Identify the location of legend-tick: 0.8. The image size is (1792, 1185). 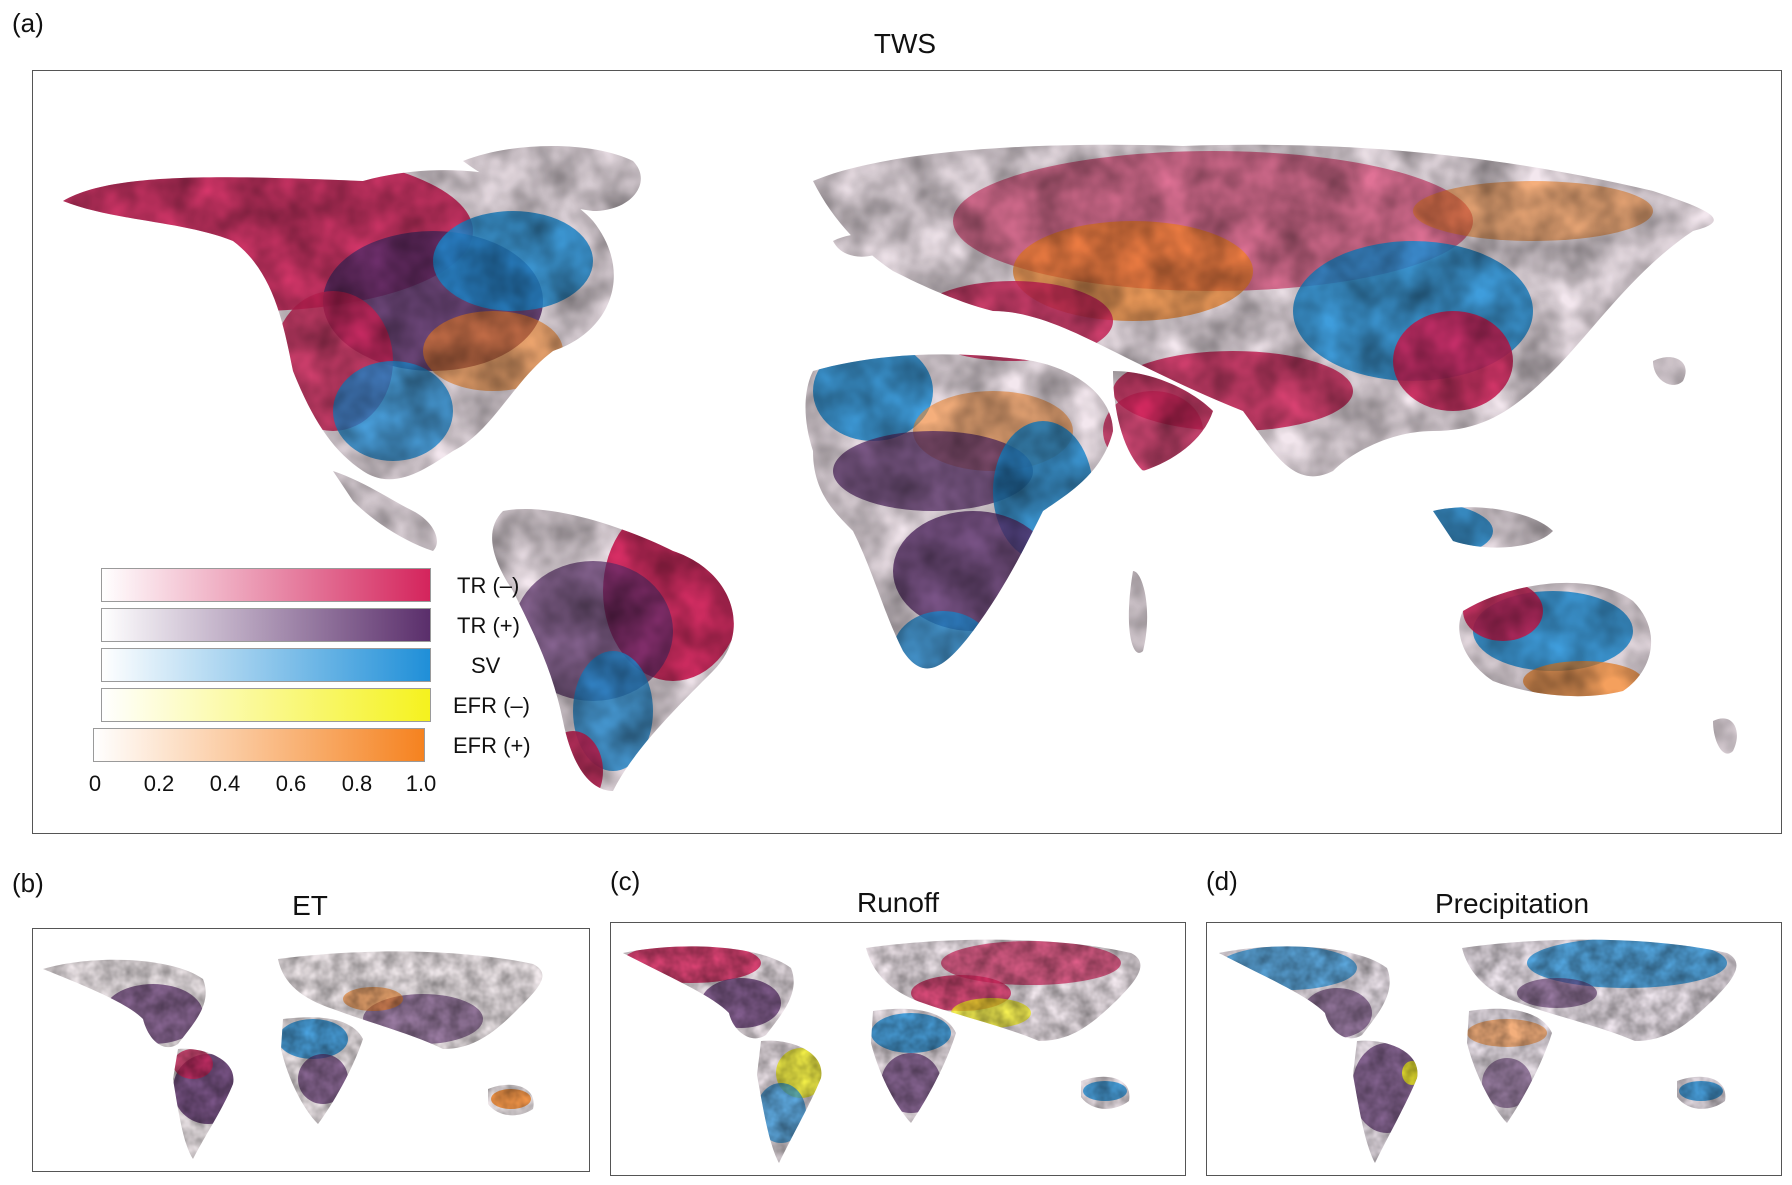
(357, 783).